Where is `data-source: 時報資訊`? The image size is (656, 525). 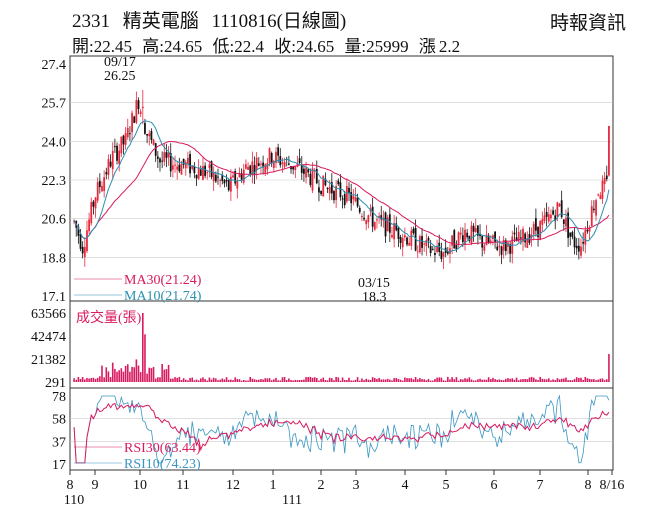
data-source: 時報資訊 is located at coordinates (587, 23).